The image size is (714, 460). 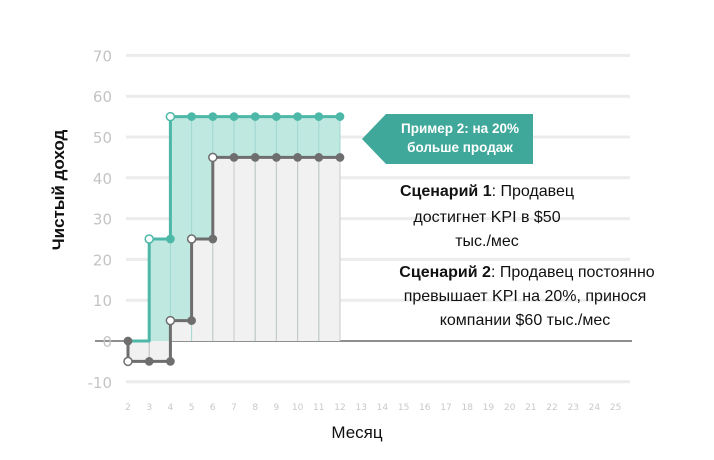 I want to click on y-tick-label: 70, so click(x=102, y=56).